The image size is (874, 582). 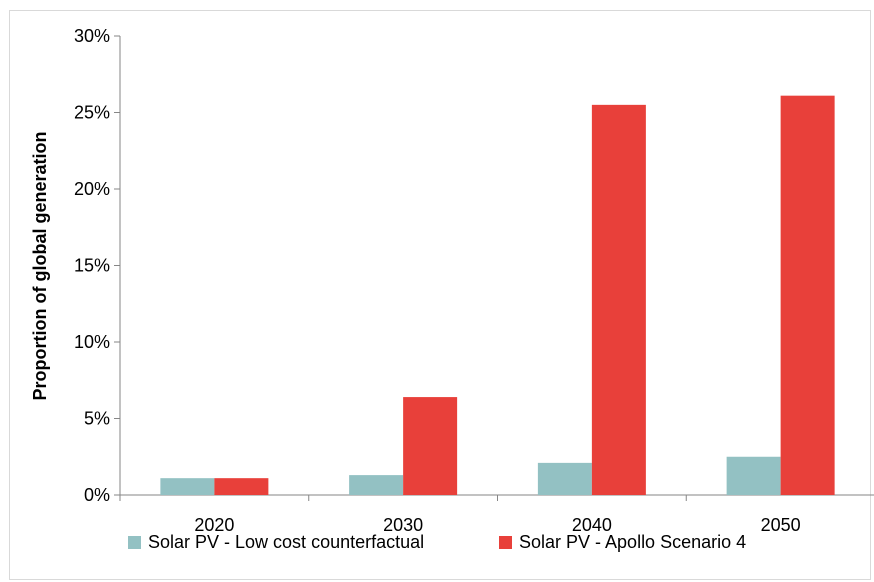 What do you see at coordinates (781, 525) in the screenshot?
I see `x-tick-label: 2050` at bounding box center [781, 525].